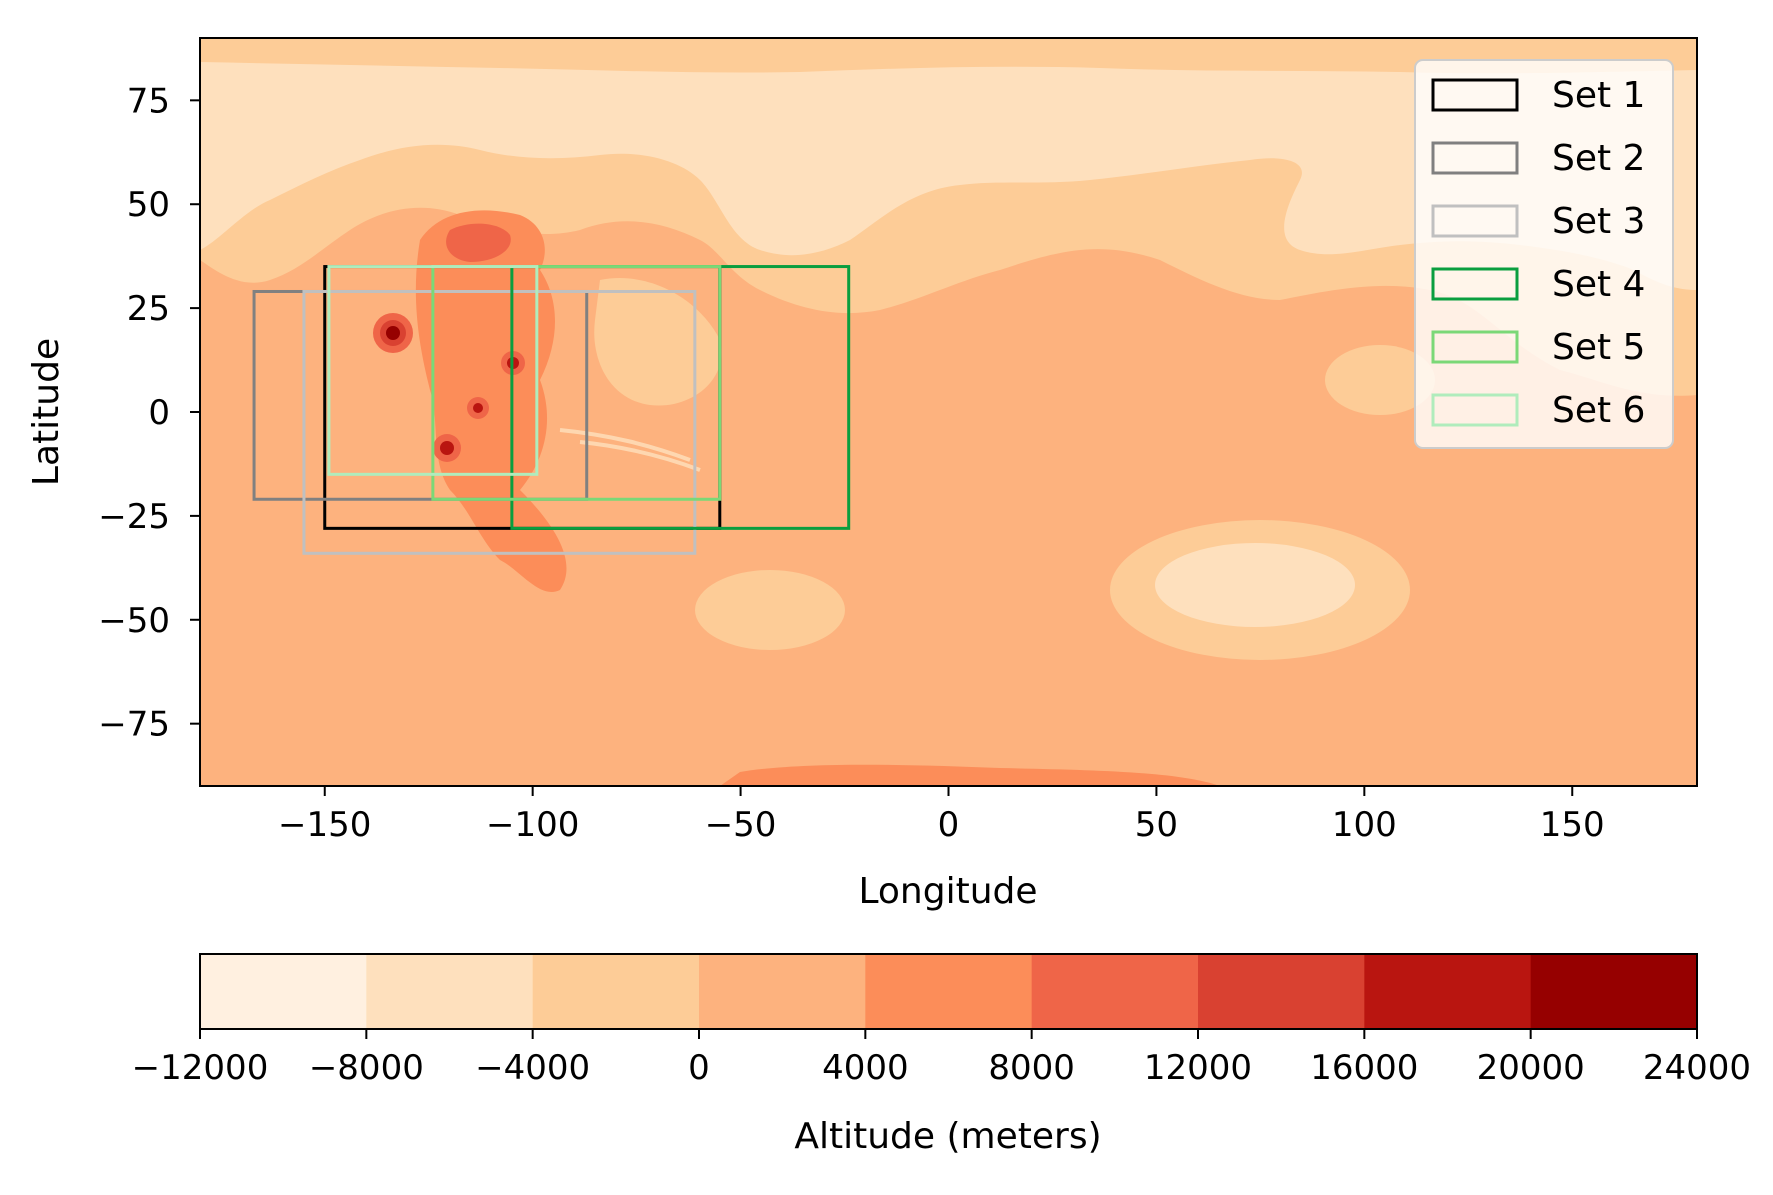 This screenshot has height=1195, width=1773. I want to click on colorbar-tick-label: 24000, so click(1697, 1068).